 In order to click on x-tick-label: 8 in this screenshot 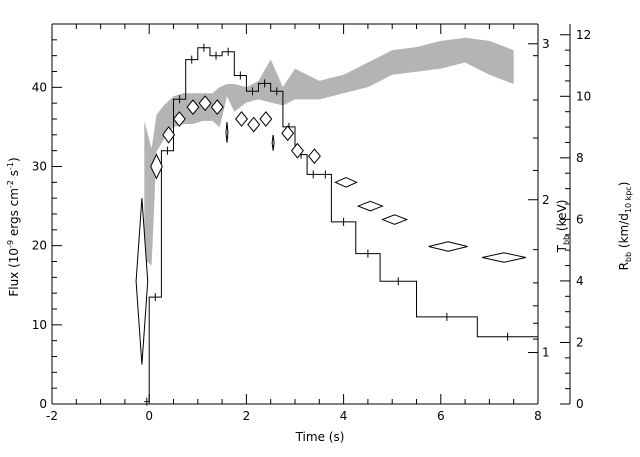, I will do `click(538, 416)`.